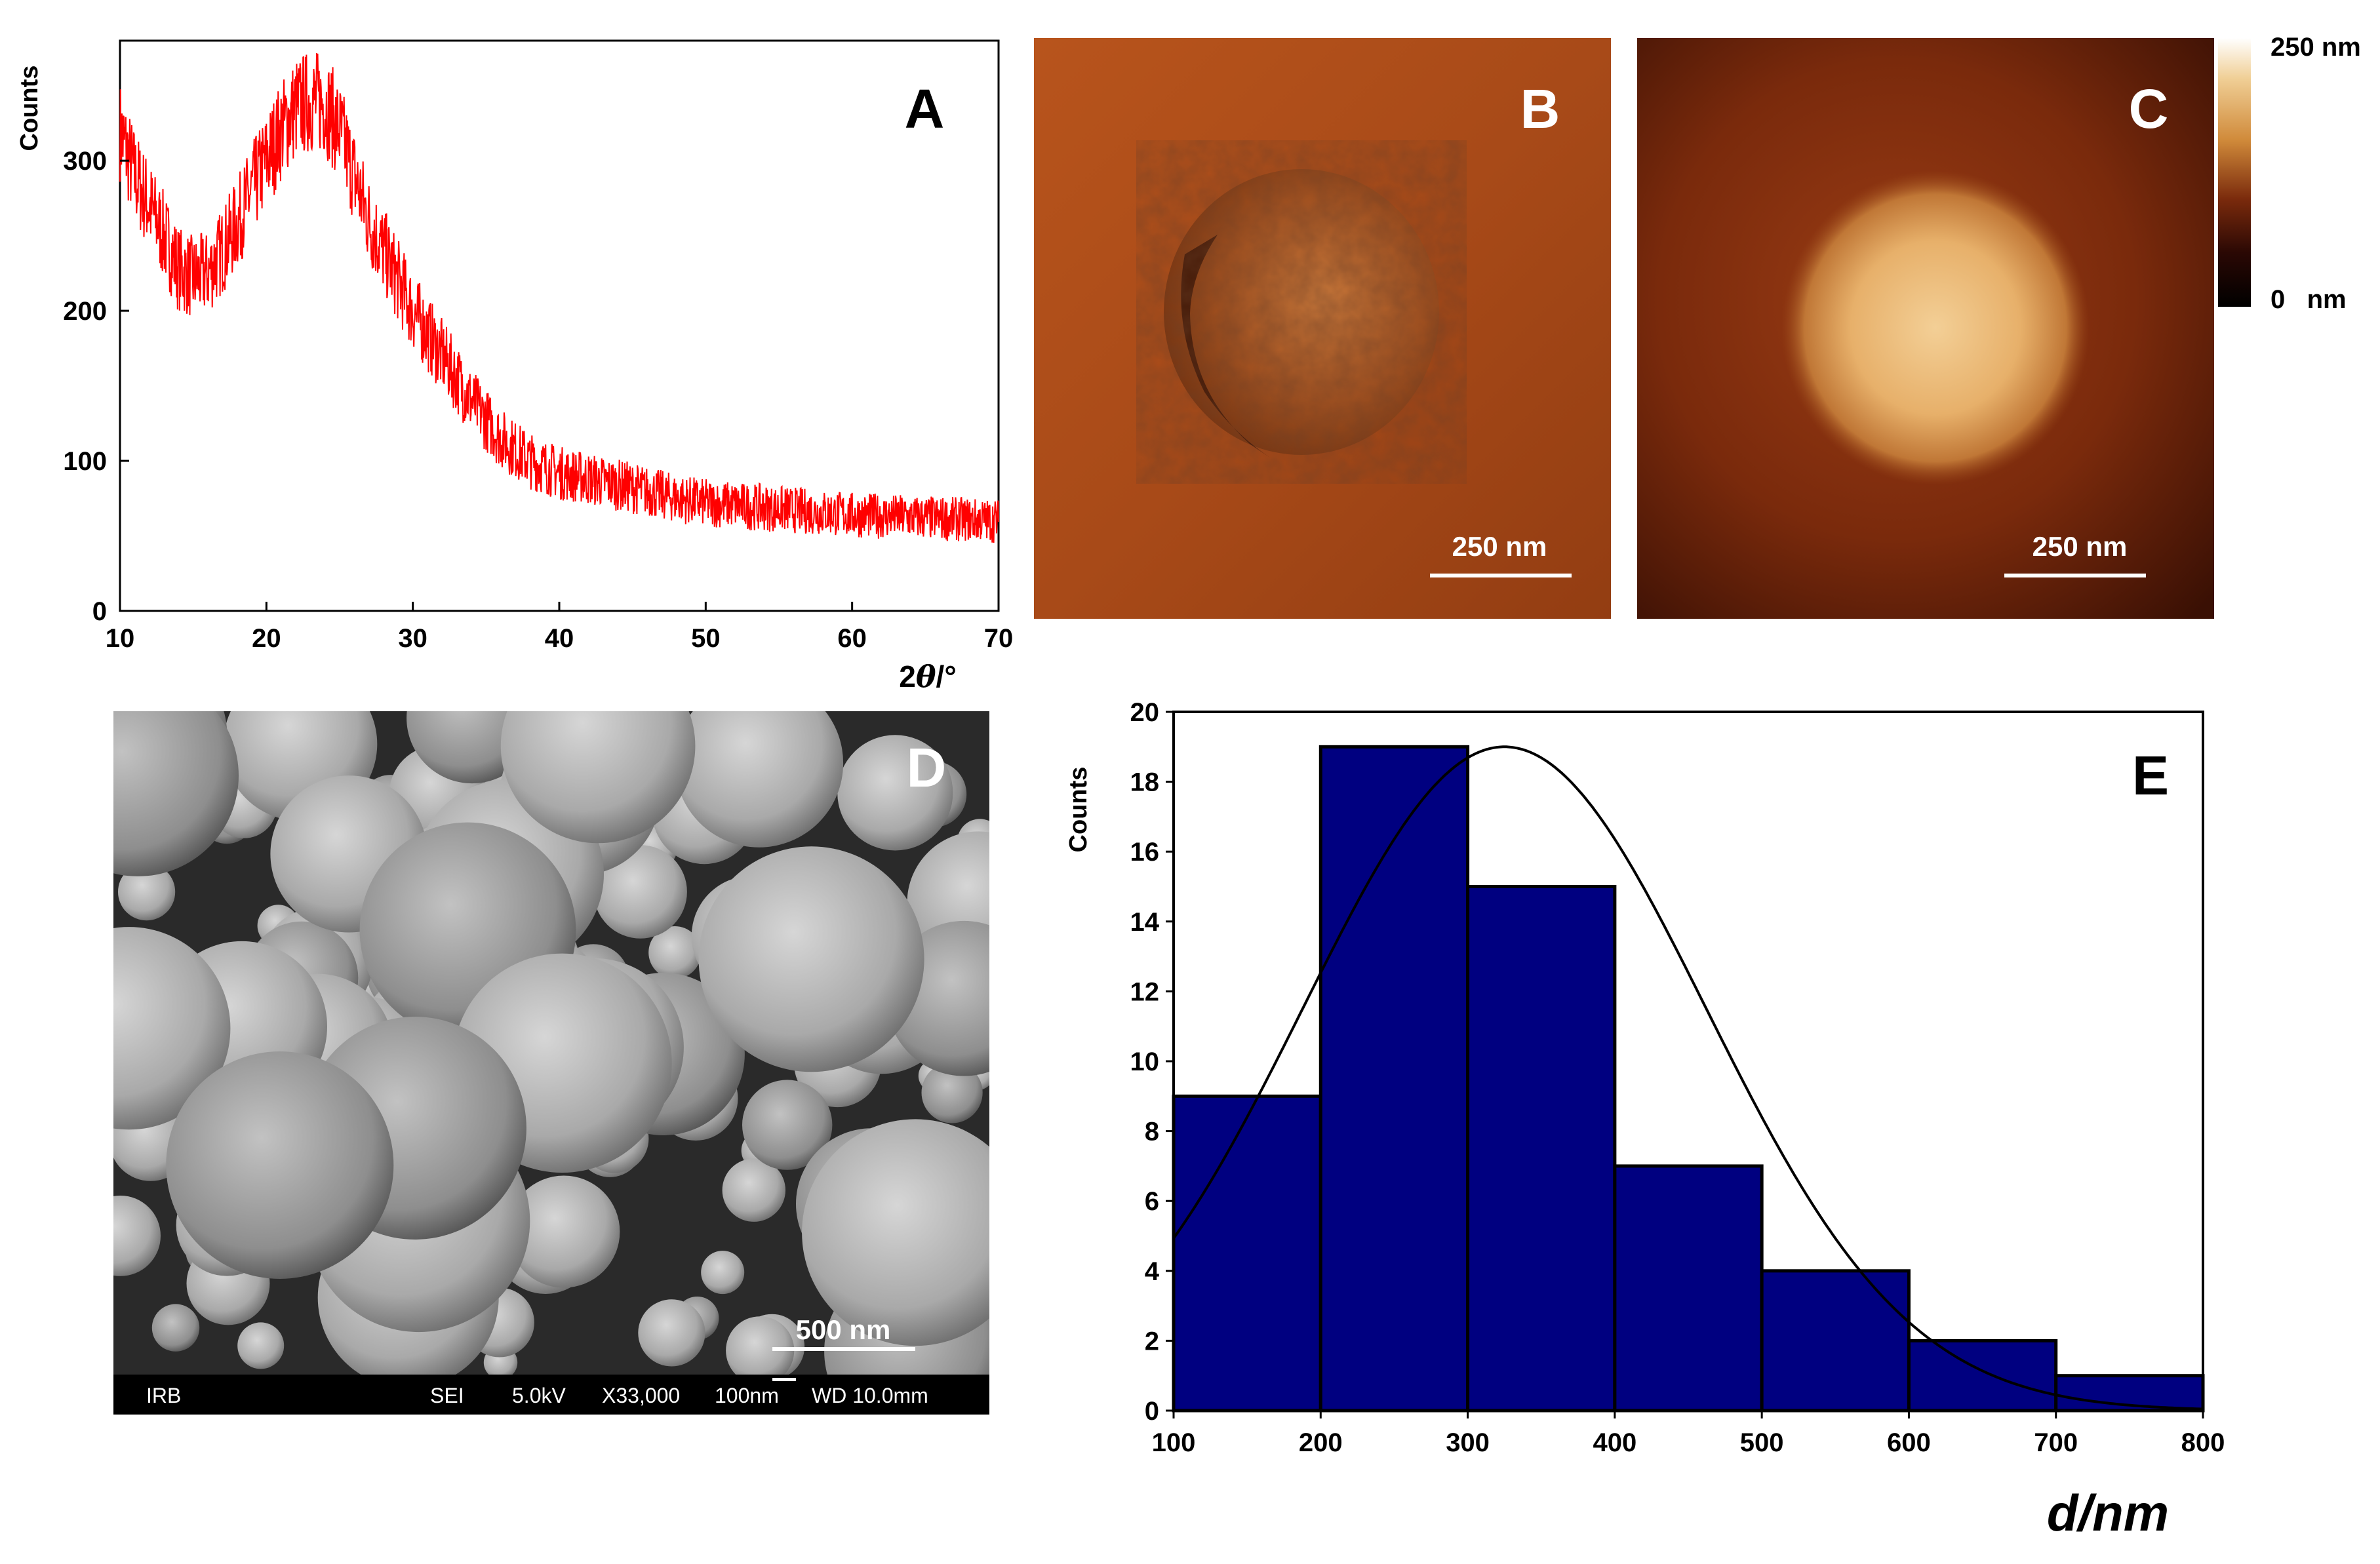 The width and height of the screenshot is (2380, 1564). What do you see at coordinates (1152, 1132) in the screenshot?
I see `panel-e-ytick-label: 8` at bounding box center [1152, 1132].